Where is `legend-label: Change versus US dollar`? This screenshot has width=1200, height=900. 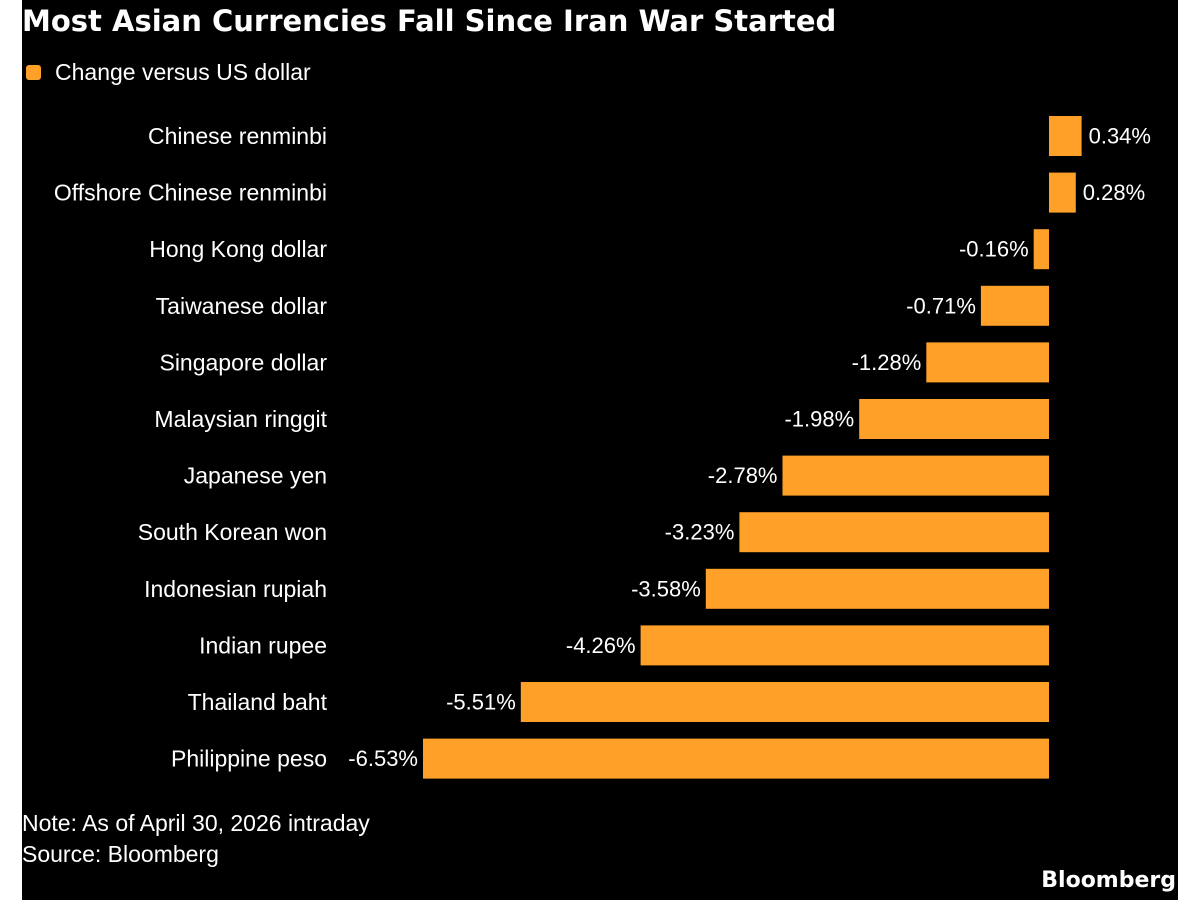 legend-label: Change versus US dollar is located at coordinates (183, 71).